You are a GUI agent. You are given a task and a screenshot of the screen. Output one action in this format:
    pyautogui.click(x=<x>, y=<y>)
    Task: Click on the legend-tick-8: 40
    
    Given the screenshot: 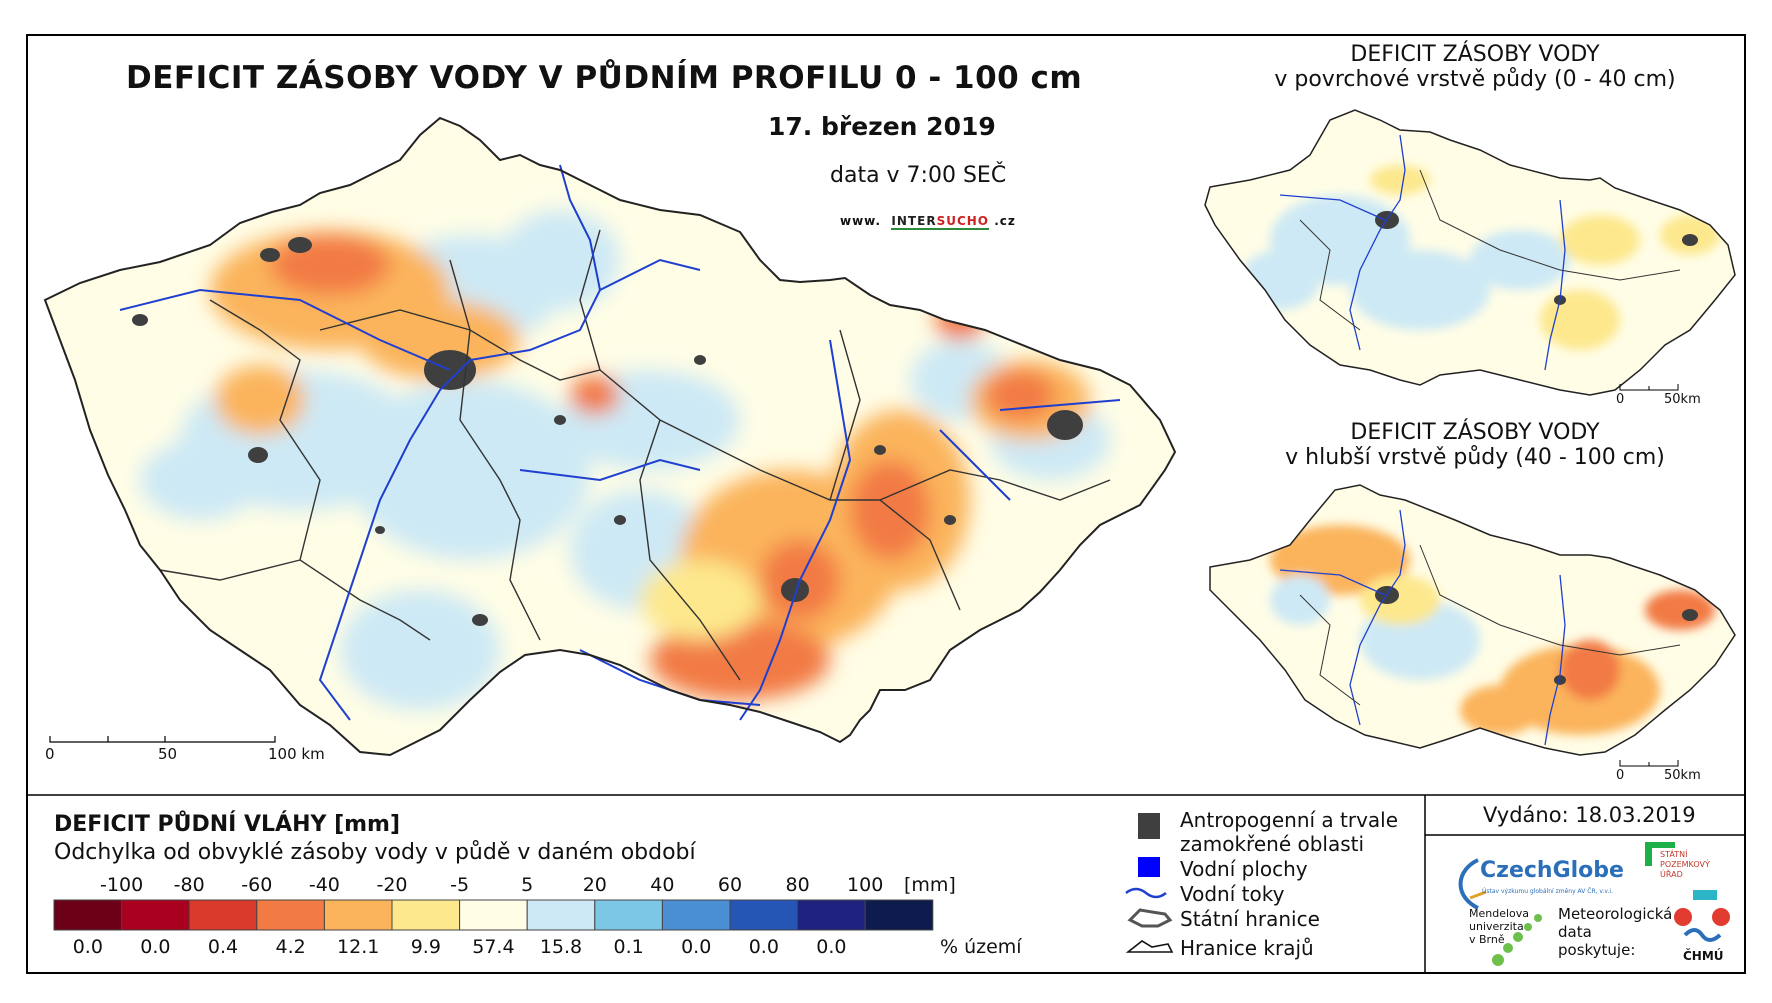 What is the action you would take?
    pyautogui.click(x=662, y=885)
    